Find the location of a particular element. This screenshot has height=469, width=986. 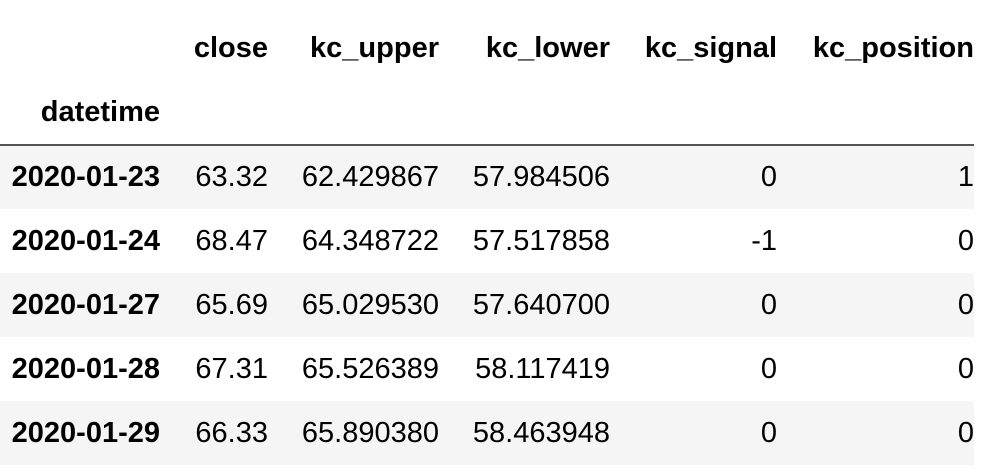

cell-kc-lower: 57.640700 is located at coordinates (541, 304).